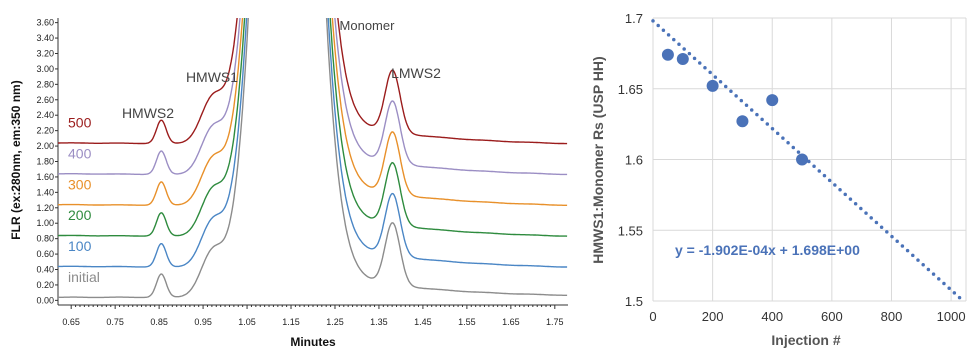  What do you see at coordinates (634, 18) in the screenshot?
I see `y-tick-label: 1.7` at bounding box center [634, 18].